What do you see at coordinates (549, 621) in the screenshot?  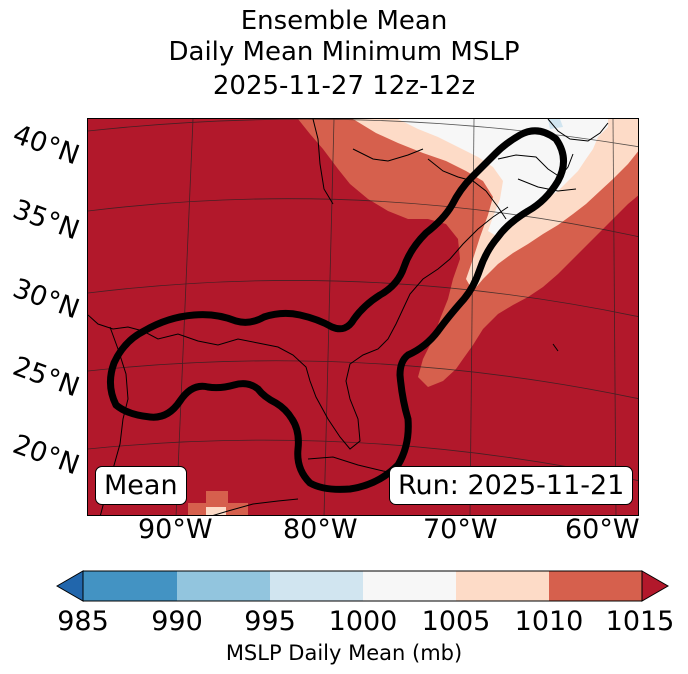 I see `colorbar-tick-1010: 1010` at bounding box center [549, 621].